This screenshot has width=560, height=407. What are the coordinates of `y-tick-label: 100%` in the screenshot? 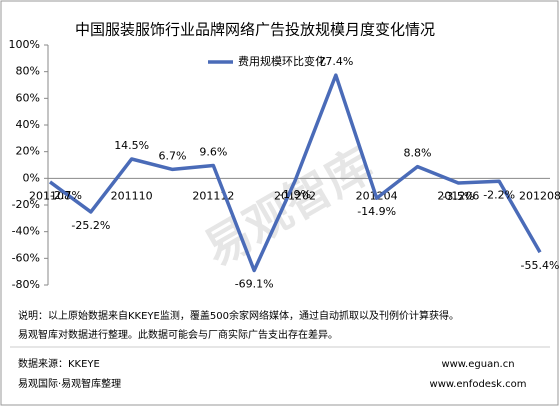 It's located at (24, 44).